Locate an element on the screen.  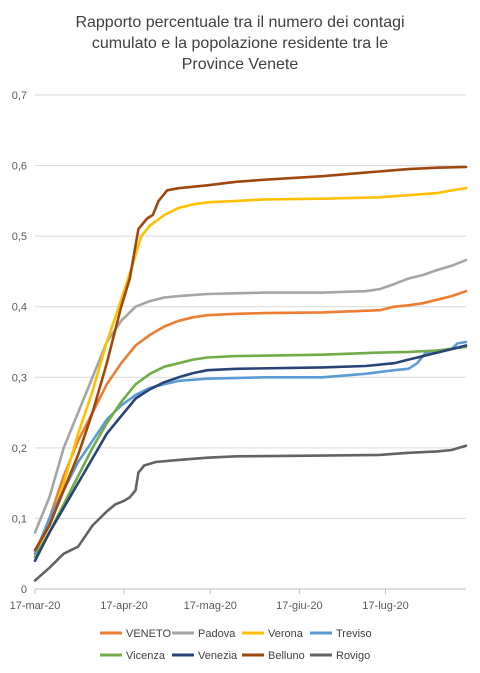
x-tick-label: 17-mar-20 is located at coordinates (35, 606).